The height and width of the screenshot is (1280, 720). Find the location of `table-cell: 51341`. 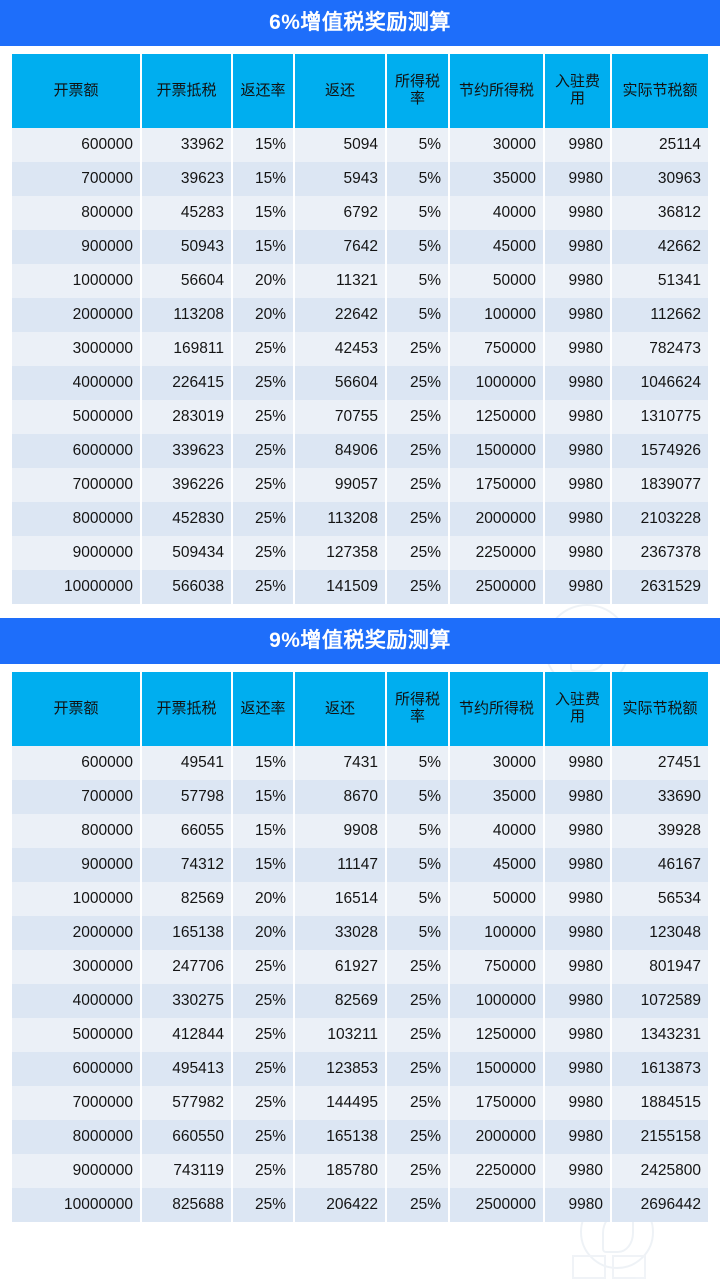

table-cell: 51341 is located at coordinates (660, 281).